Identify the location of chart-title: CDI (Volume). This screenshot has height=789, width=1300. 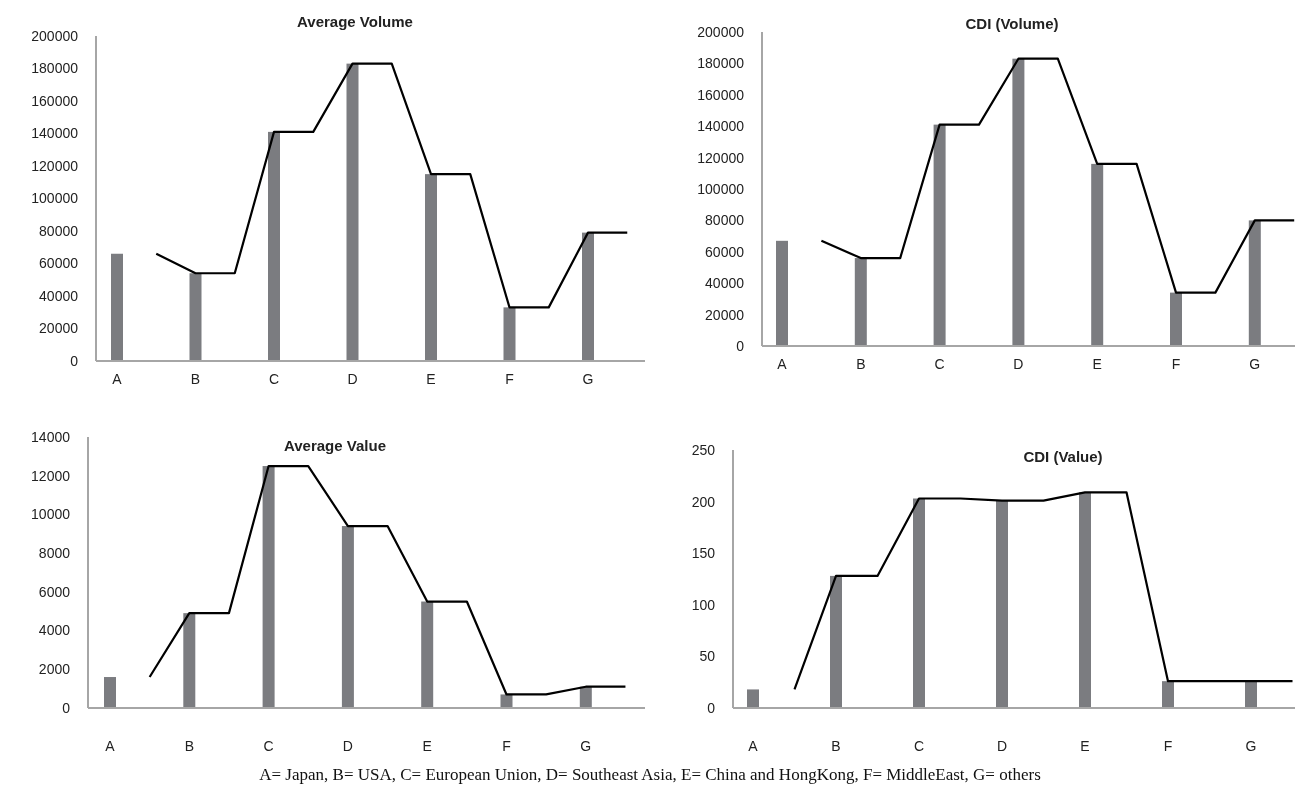
(1012, 24).